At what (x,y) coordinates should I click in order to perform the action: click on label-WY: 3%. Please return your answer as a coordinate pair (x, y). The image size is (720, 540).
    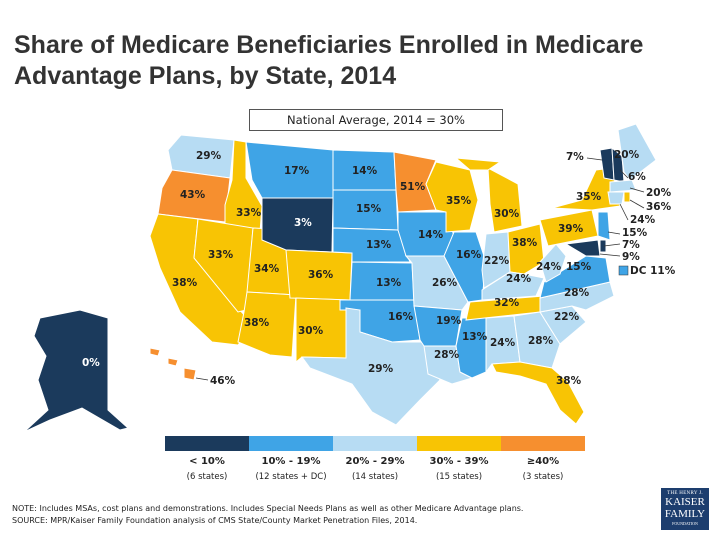
    Looking at the image, I should click on (303, 223).